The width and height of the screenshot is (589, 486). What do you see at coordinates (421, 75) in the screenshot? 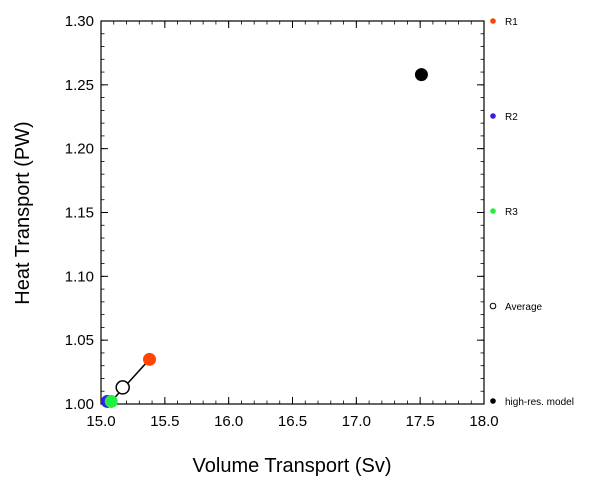
I see `data-point-high-res-model` at bounding box center [421, 75].